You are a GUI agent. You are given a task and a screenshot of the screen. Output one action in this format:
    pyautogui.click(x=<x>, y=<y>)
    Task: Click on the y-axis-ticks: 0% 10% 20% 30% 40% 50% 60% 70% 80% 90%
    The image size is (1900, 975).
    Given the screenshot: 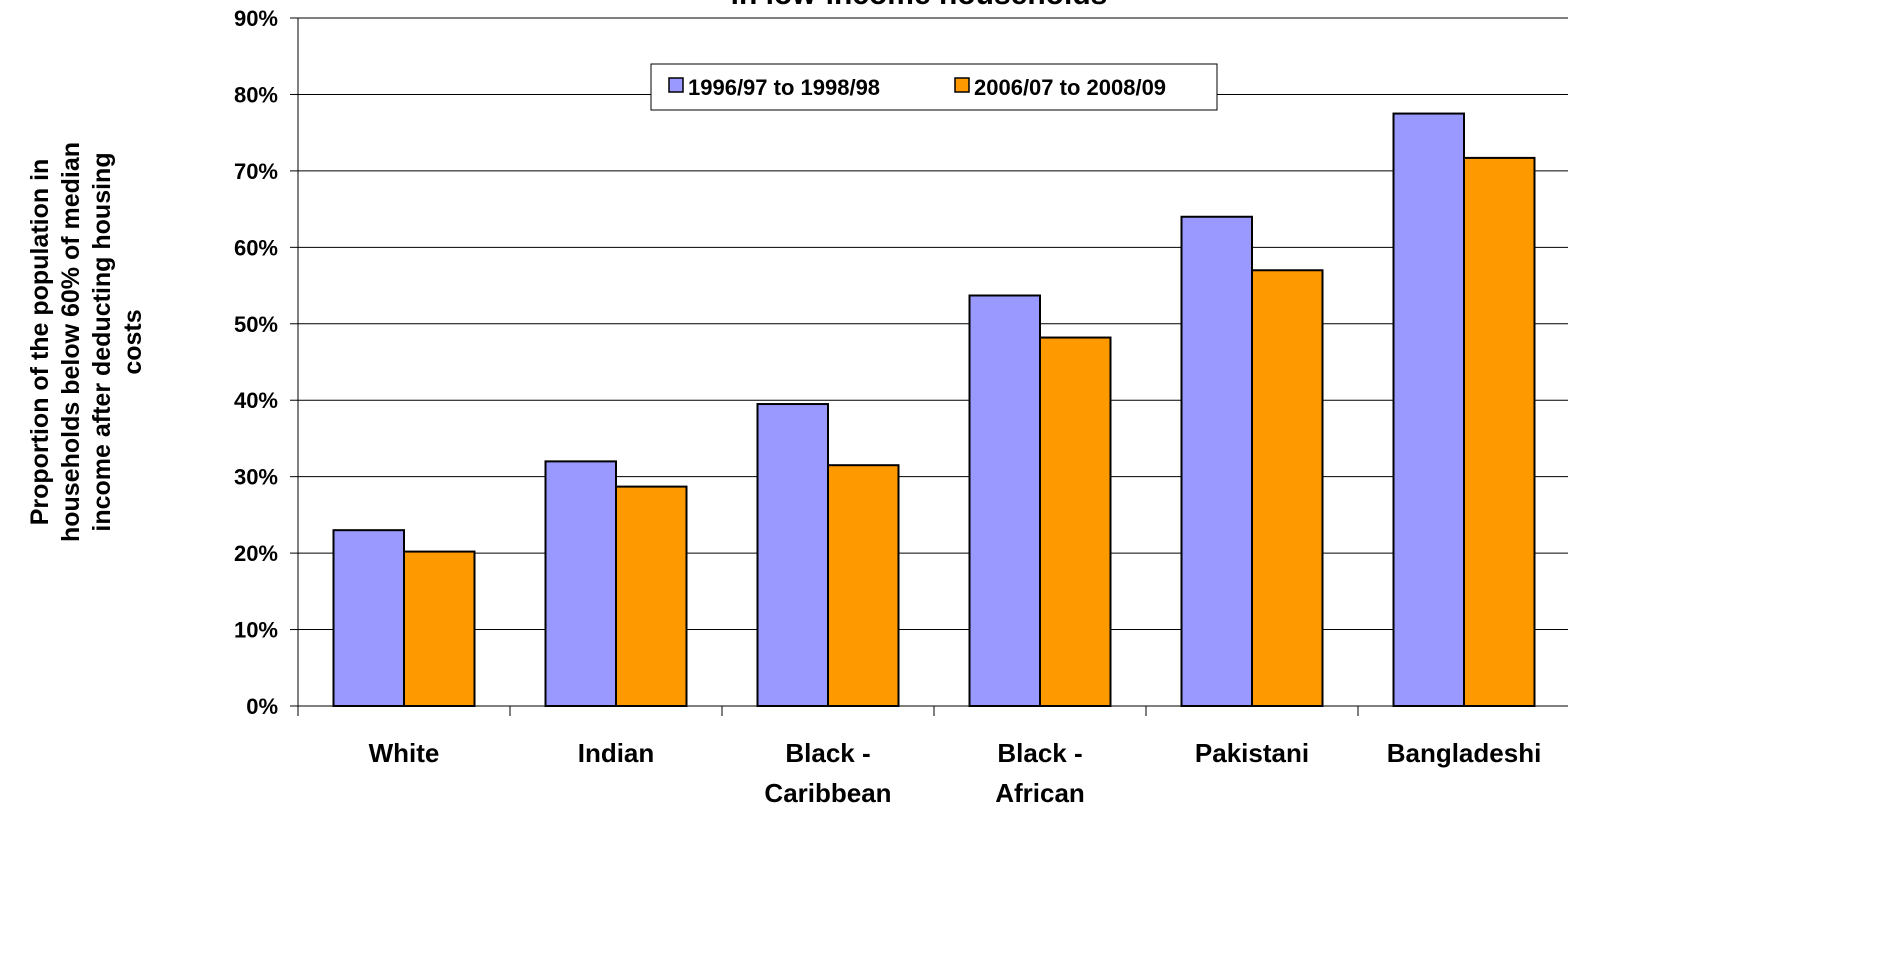 What is the action you would take?
    pyautogui.click(x=266, y=362)
    